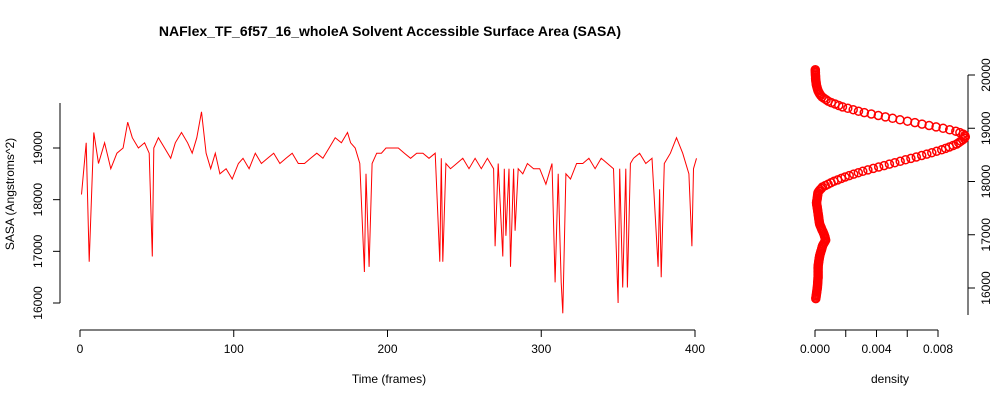  What do you see at coordinates (80, 349) in the screenshot?
I see `time-series-x-tick-label: 0` at bounding box center [80, 349].